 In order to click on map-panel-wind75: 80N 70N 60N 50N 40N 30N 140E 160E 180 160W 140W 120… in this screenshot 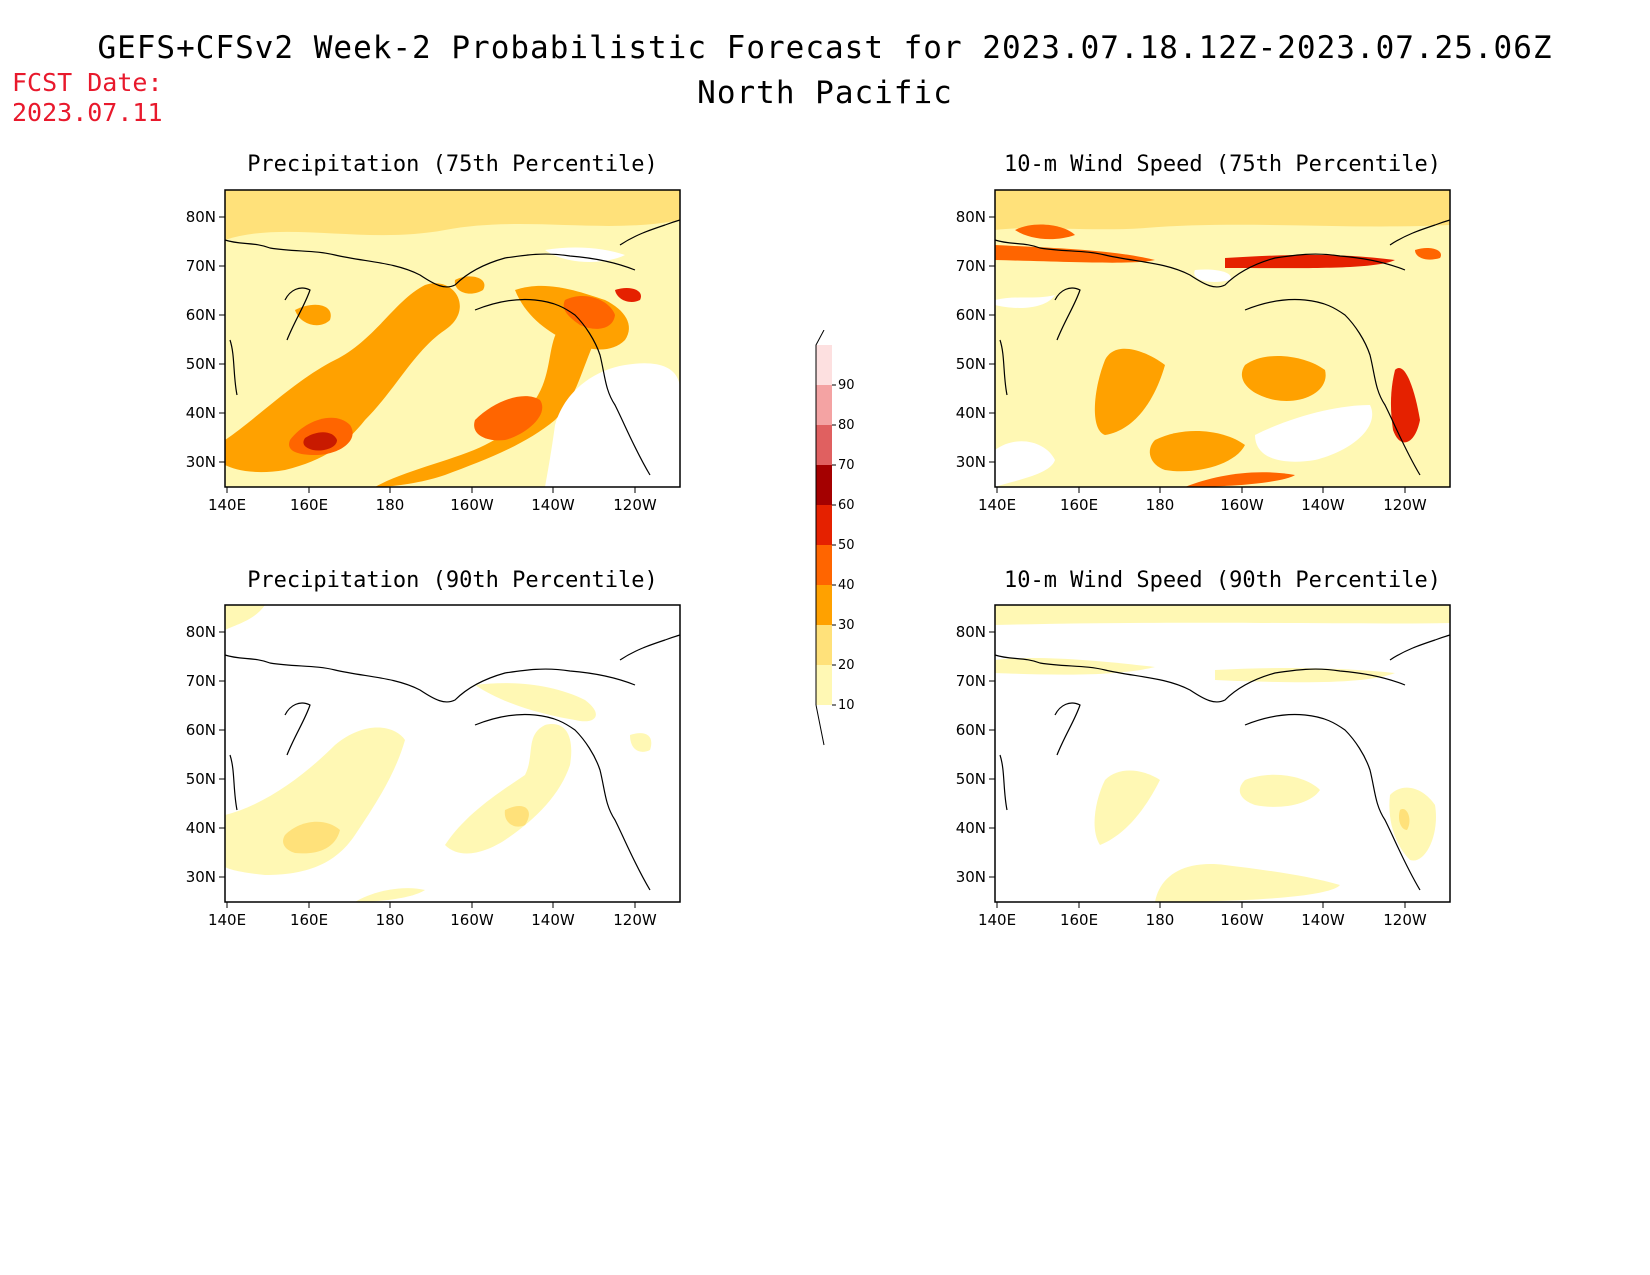, I will do `click(1203, 351)`.